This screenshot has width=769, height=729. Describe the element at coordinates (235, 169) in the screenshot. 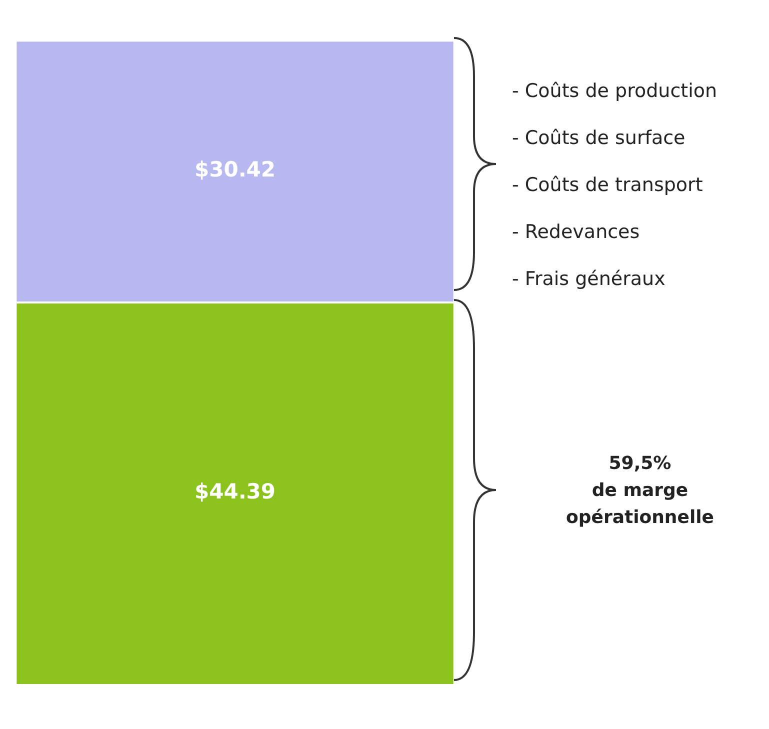

I see `data-label: $30.42` at that location.